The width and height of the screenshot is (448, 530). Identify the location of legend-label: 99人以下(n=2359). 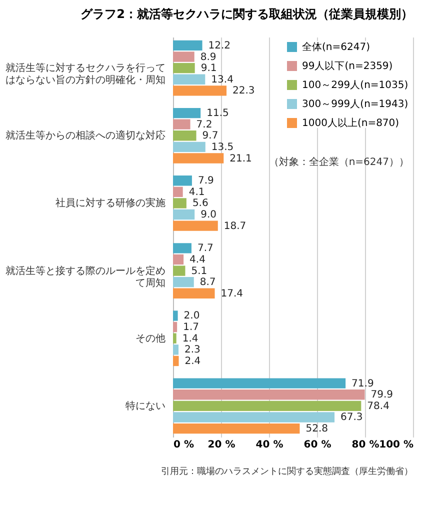
(347, 66).